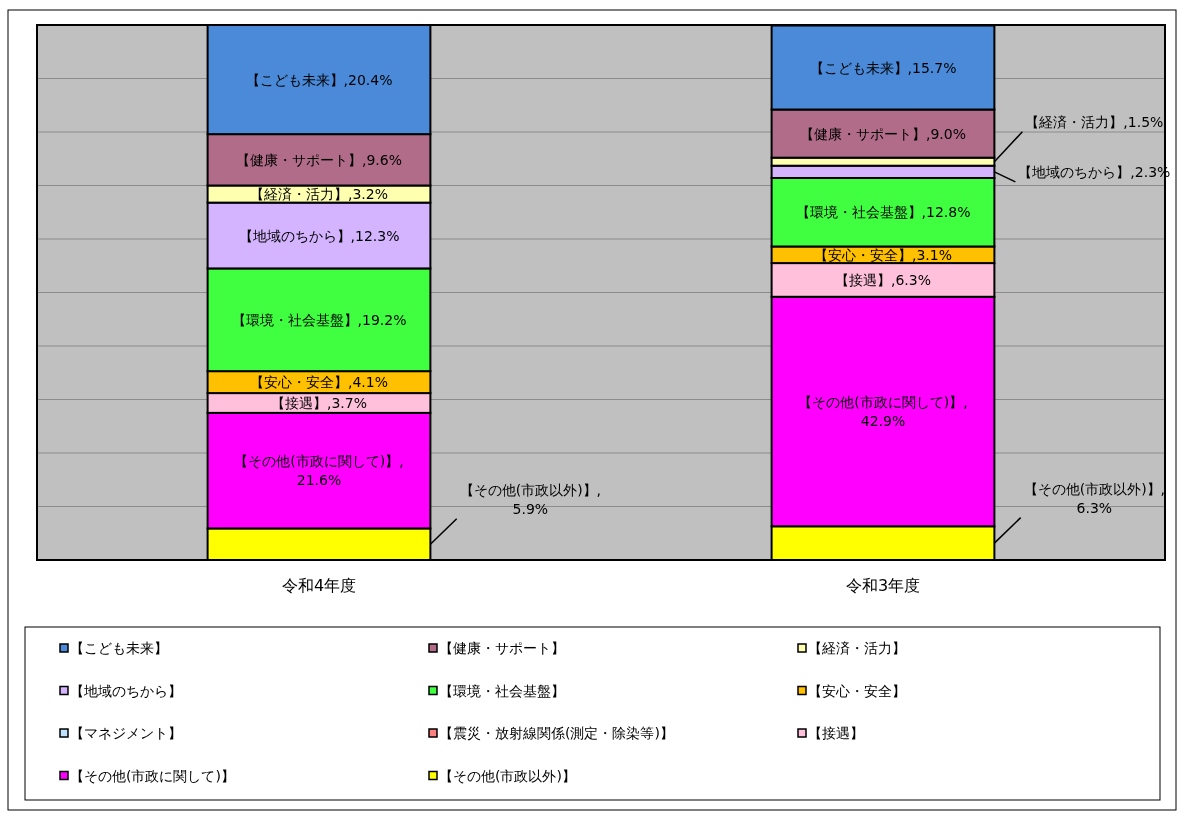 The width and height of the screenshot is (1182, 816). Describe the element at coordinates (883, 279) in the screenshot. I see `data-label: 【接遇】,6.3%` at that location.